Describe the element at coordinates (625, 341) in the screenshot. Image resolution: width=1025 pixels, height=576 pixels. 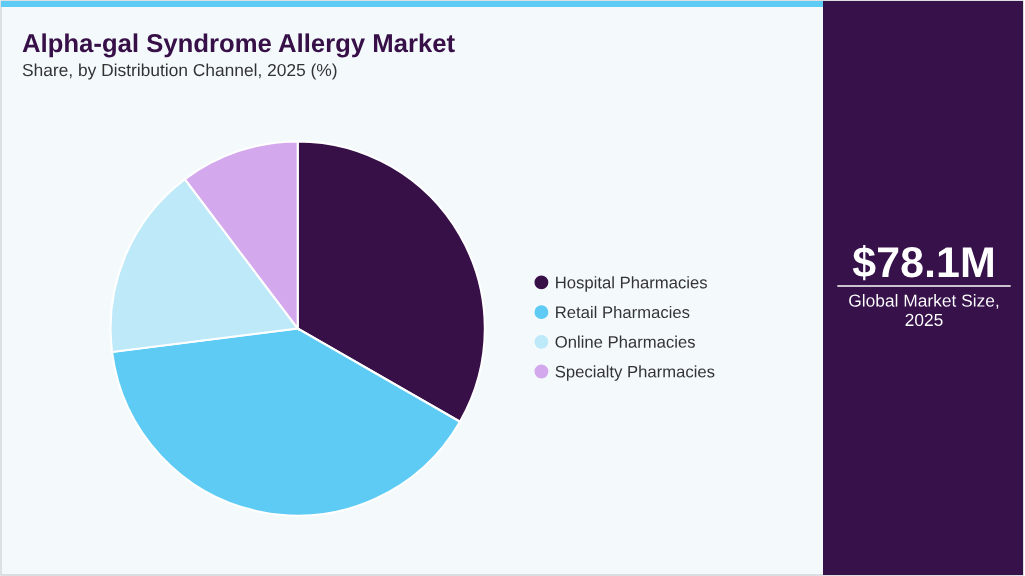
I see `legend-label: Online Pharmacies` at that location.